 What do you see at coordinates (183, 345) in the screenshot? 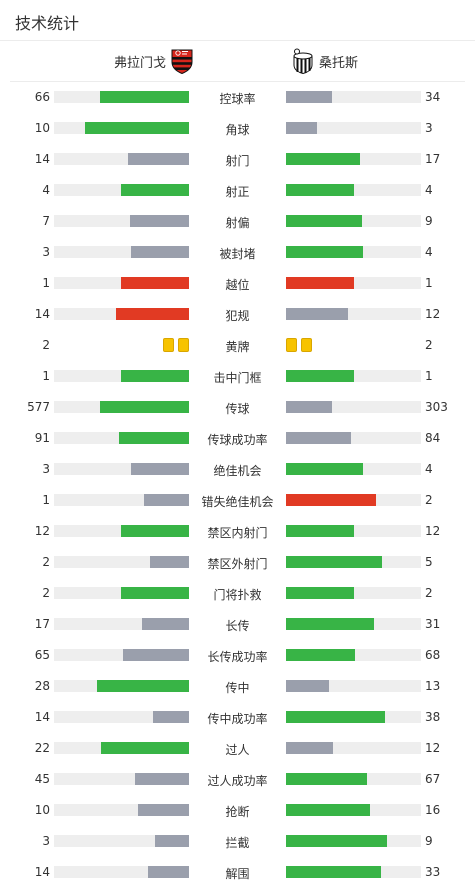
I see `yellow-card-icon` at bounding box center [183, 345].